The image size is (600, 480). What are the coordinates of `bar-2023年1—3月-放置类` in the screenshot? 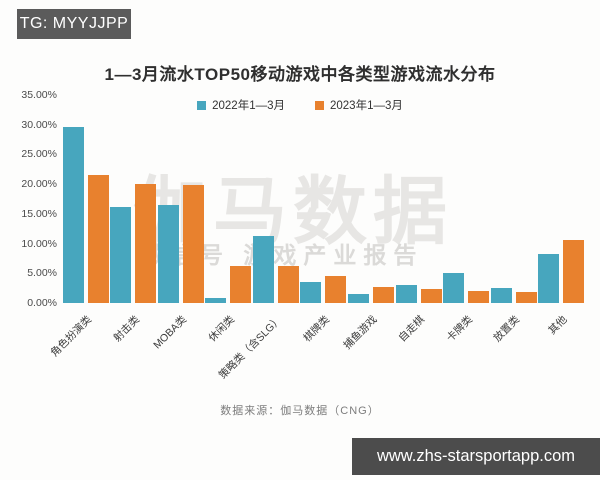 It's located at (526, 297).